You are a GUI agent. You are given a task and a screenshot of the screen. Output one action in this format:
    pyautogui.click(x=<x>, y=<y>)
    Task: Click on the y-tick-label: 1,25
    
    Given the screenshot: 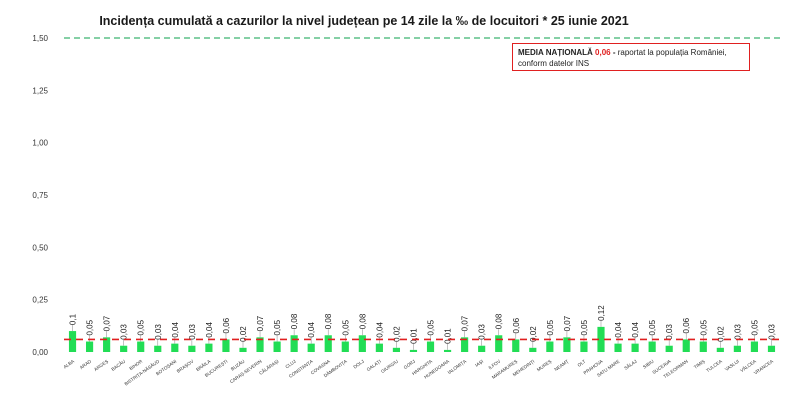 What is the action you would take?
    pyautogui.click(x=40, y=90)
    